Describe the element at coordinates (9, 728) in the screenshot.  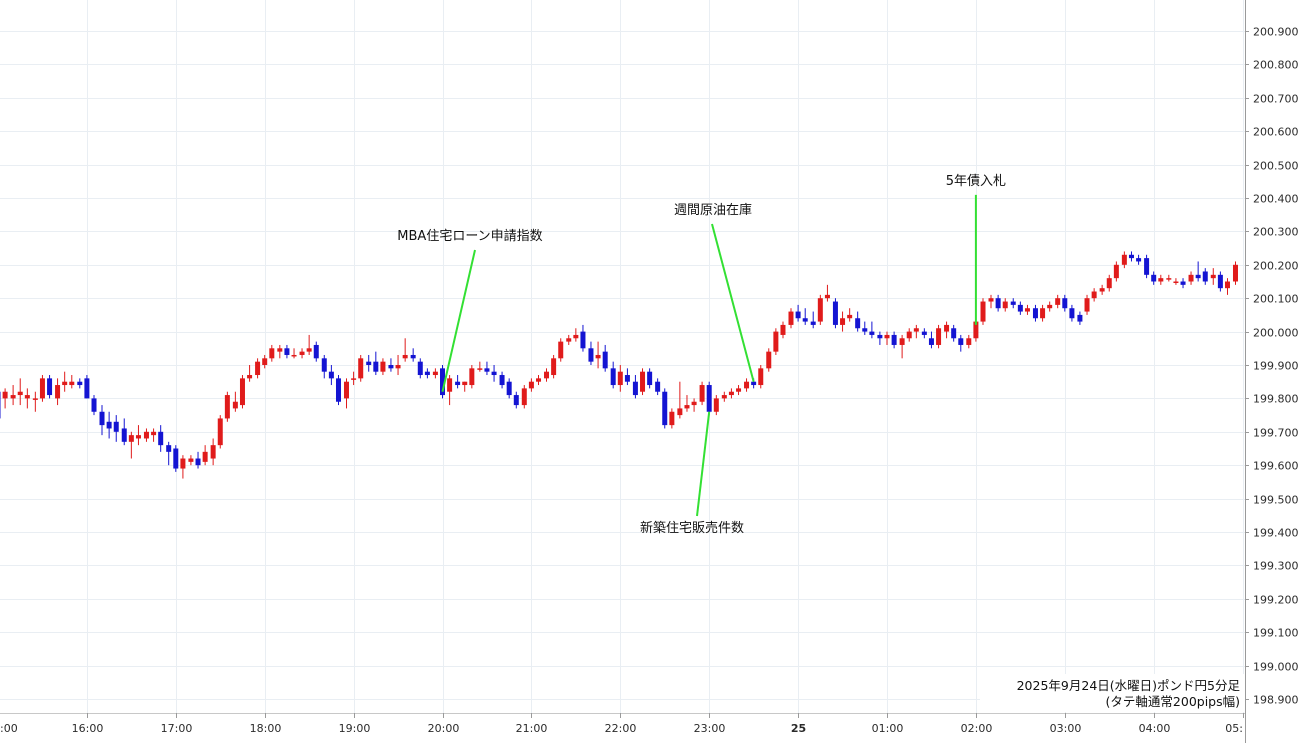
I see `time-tick-label: :00` at that location.